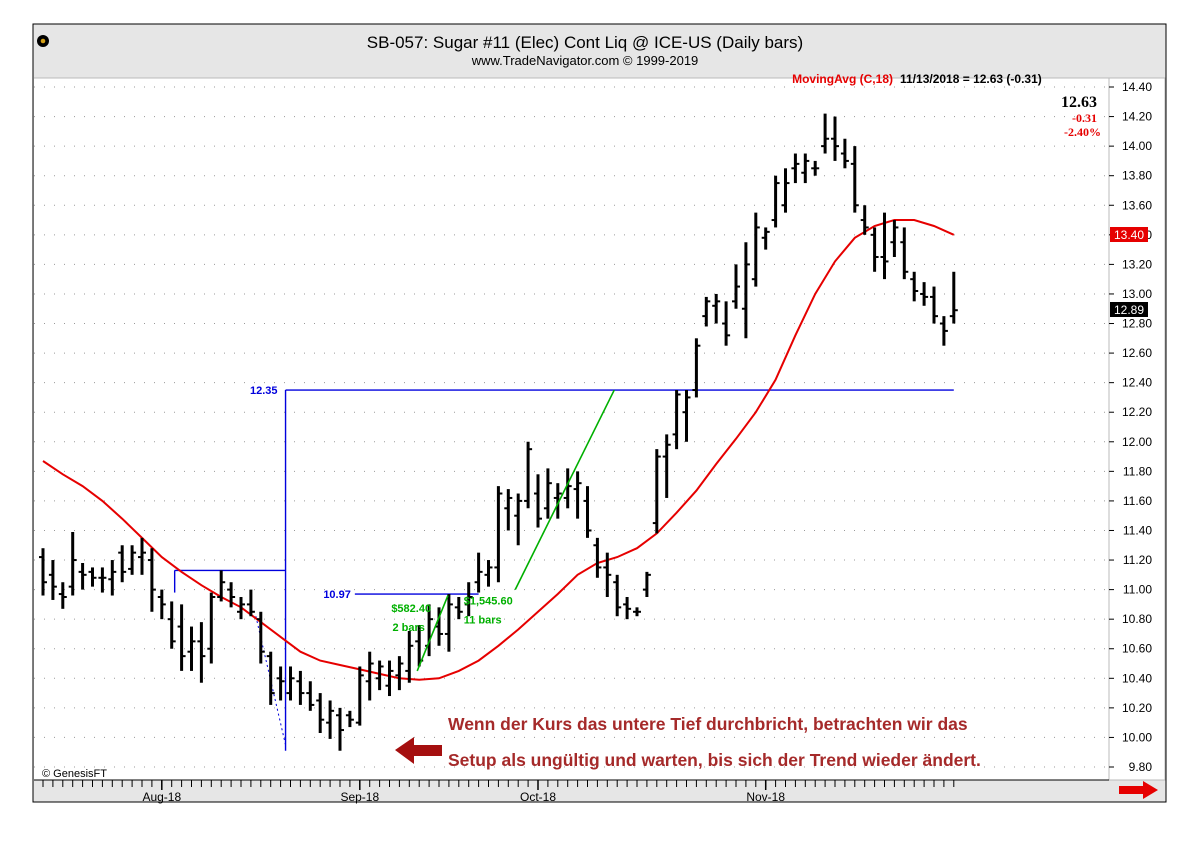  What do you see at coordinates (161, 797) in the screenshot?
I see `x-tick-label: Aug-18` at bounding box center [161, 797].